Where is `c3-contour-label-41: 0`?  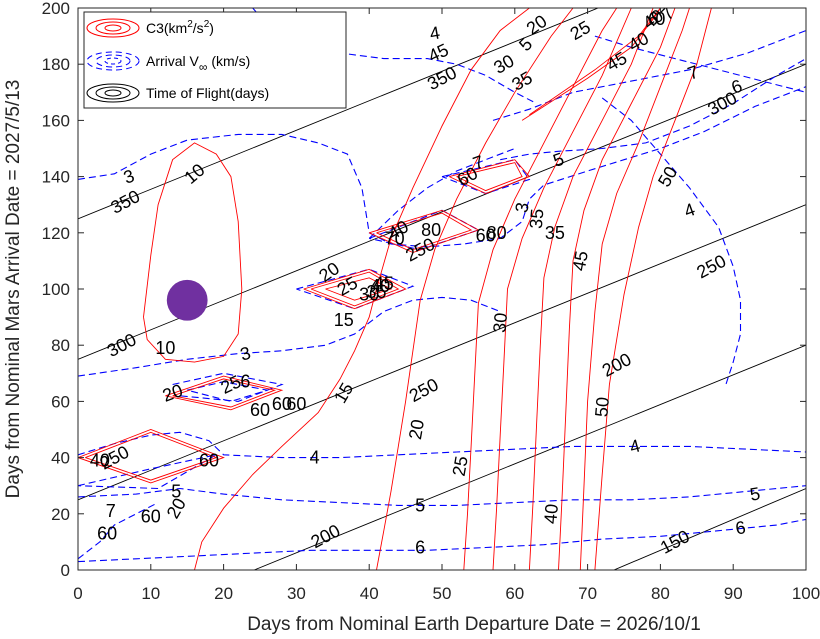 c3-contour-label-41: 0 is located at coordinates (660, 19).